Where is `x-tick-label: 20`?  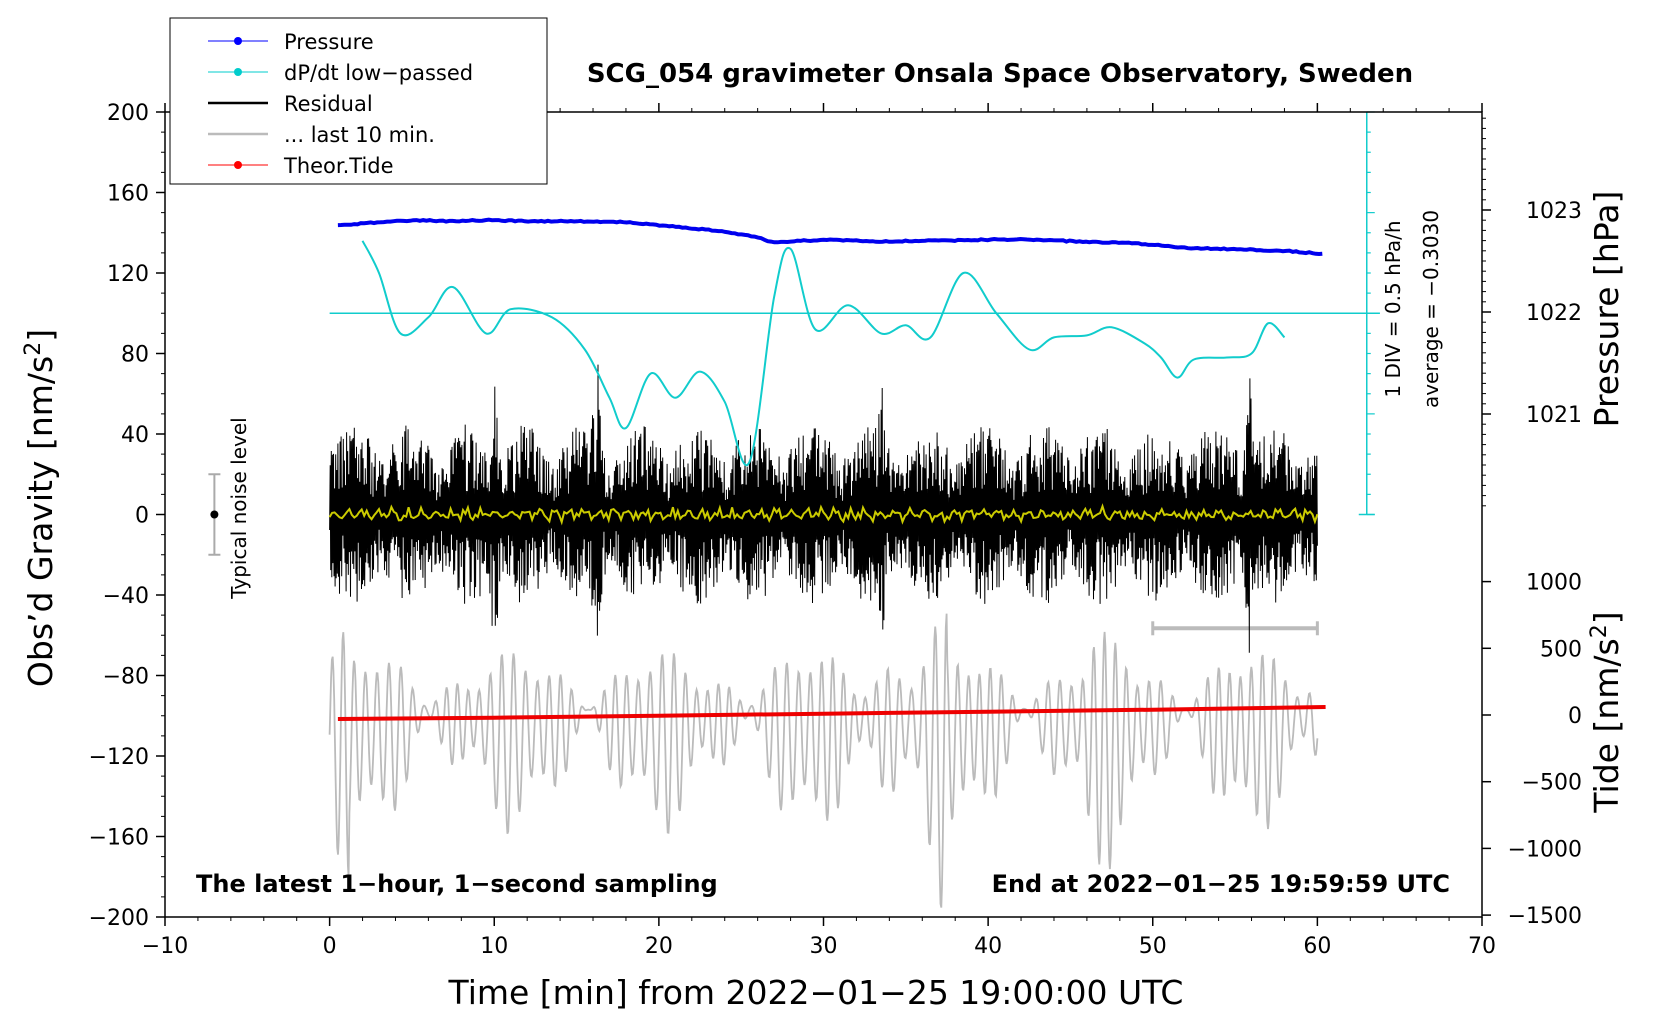 x-tick-label: 20 is located at coordinates (659, 946).